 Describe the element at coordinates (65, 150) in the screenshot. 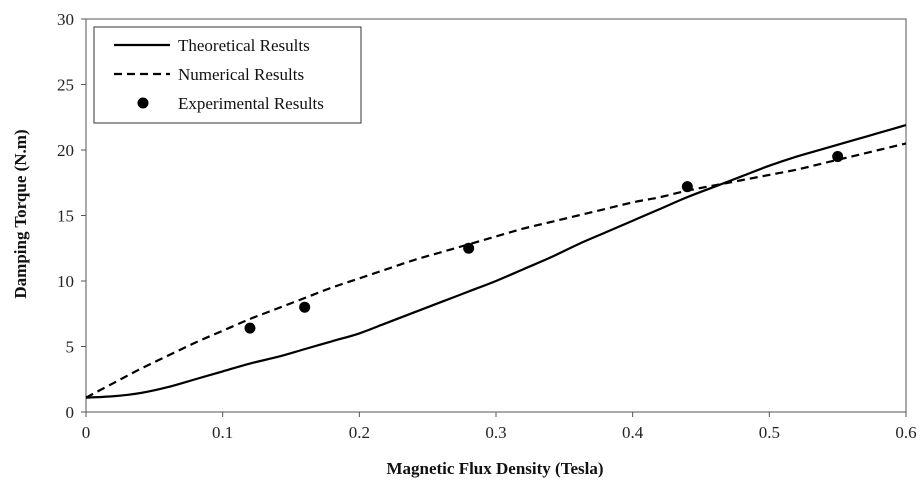

I see `y-tick-label: 20` at that location.